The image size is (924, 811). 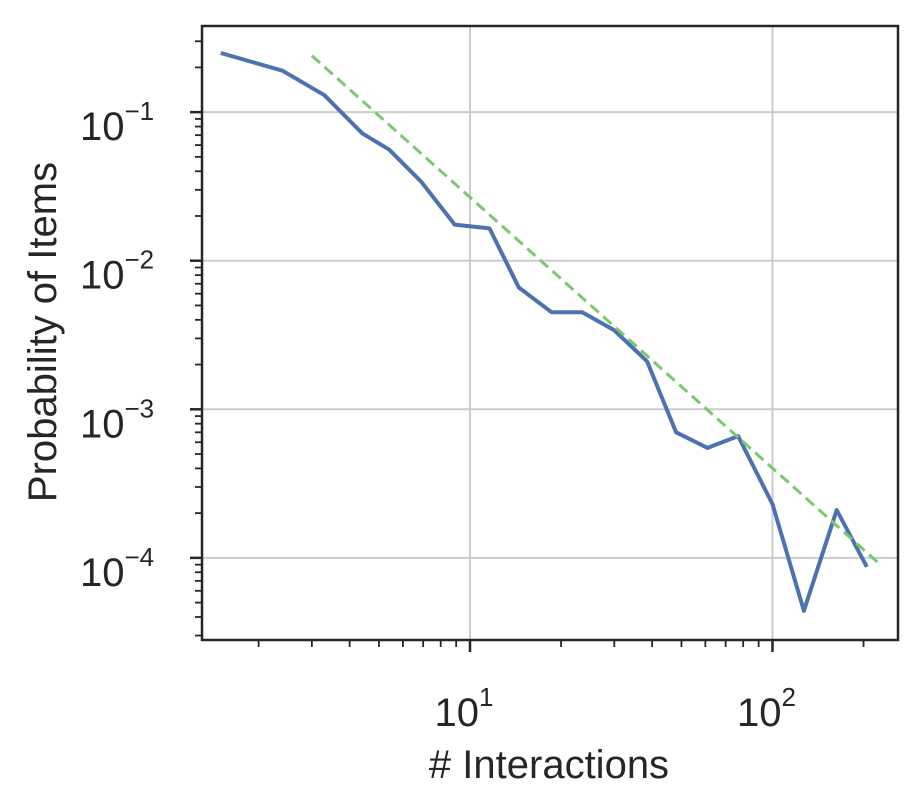 What do you see at coordinates (43, 332) in the screenshot?
I see `y-axis-label: Probability of Items` at bounding box center [43, 332].